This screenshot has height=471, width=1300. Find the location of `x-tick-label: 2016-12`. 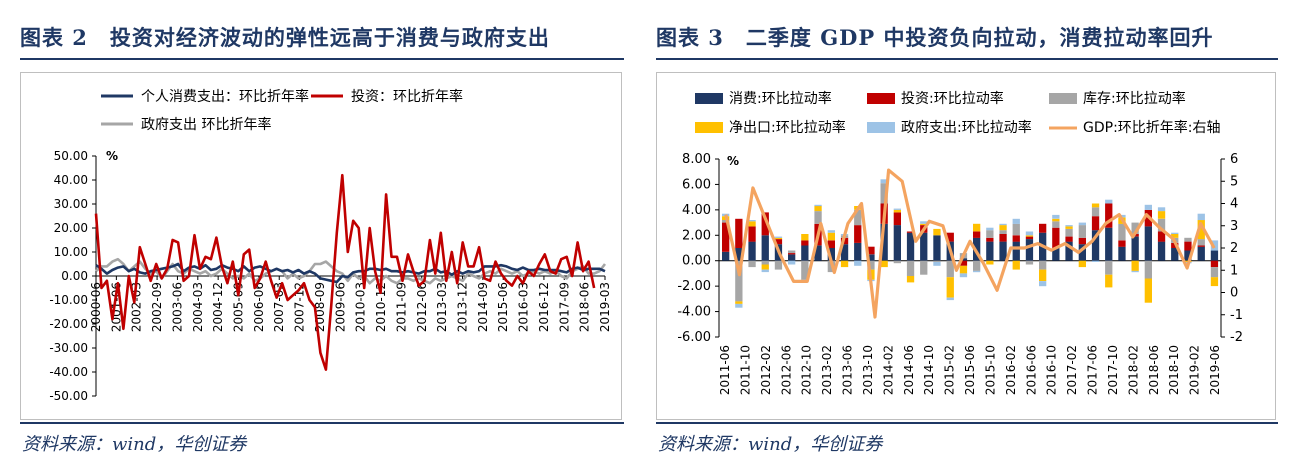

x-tick-label: 2016-12 is located at coordinates (544, 307).